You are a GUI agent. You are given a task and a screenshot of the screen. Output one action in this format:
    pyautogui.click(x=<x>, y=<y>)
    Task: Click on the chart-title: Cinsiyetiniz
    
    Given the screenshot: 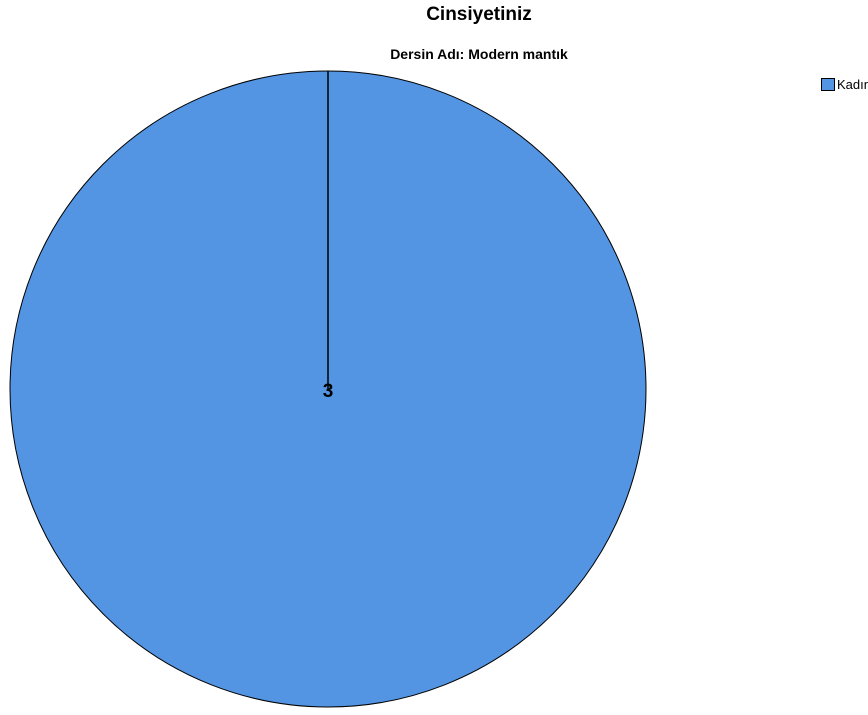 What is the action you would take?
    pyautogui.click(x=479, y=14)
    